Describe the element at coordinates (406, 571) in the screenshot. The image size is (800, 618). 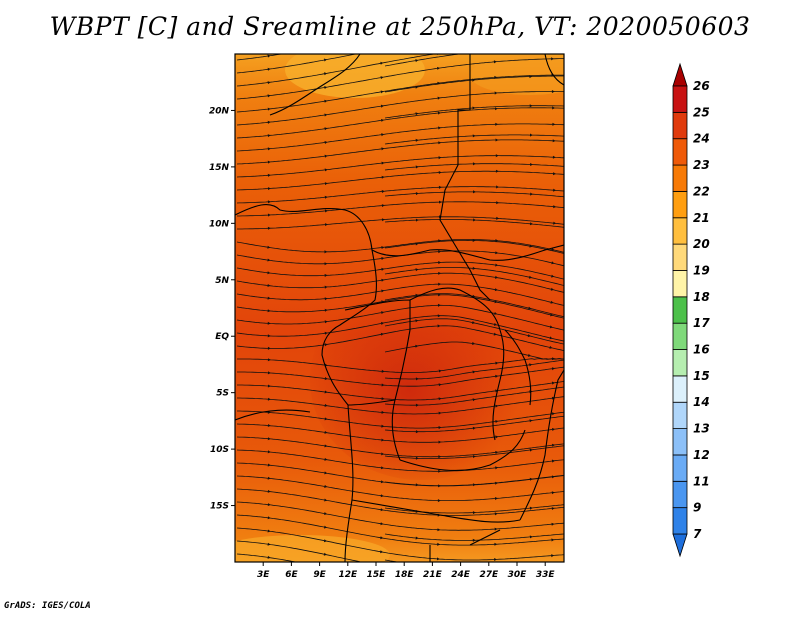
I see `longitude-labels: 3E 6E 9E 12E 15E 18E 21E 24E 27E 30E 33E` at that location.